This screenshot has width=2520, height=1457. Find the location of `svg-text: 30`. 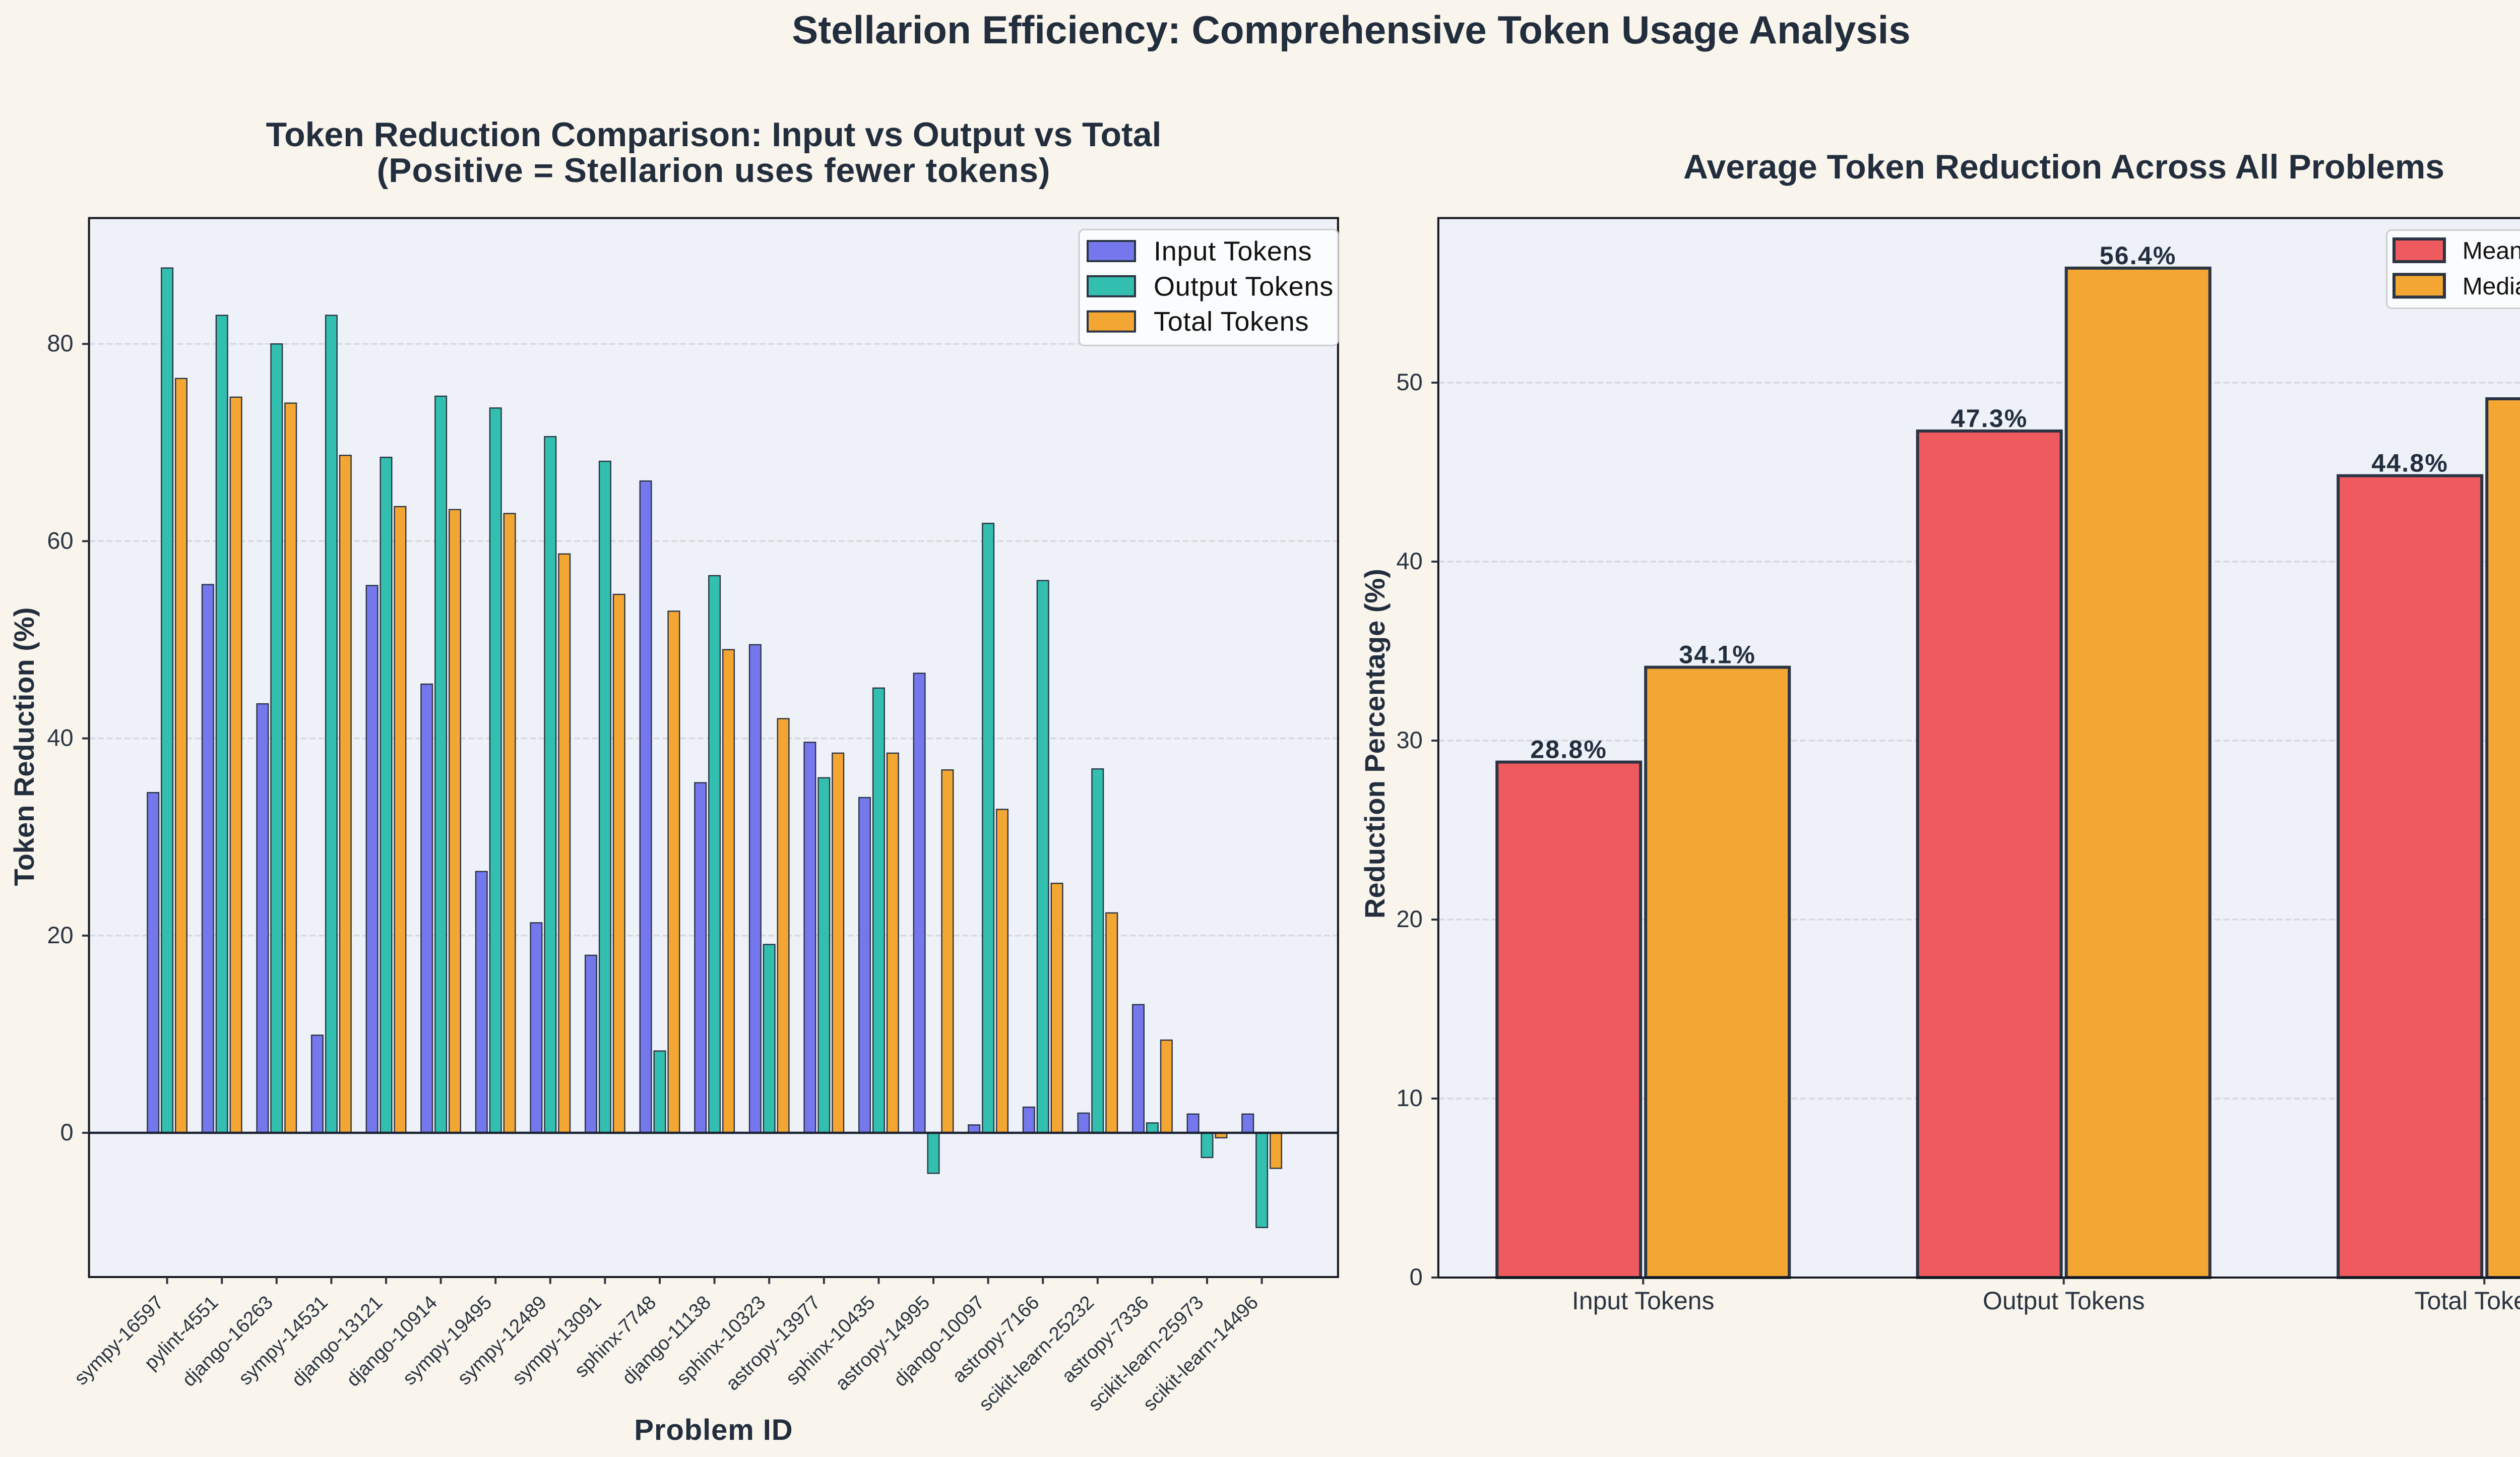

svg-text: 30 is located at coordinates (1410, 739).